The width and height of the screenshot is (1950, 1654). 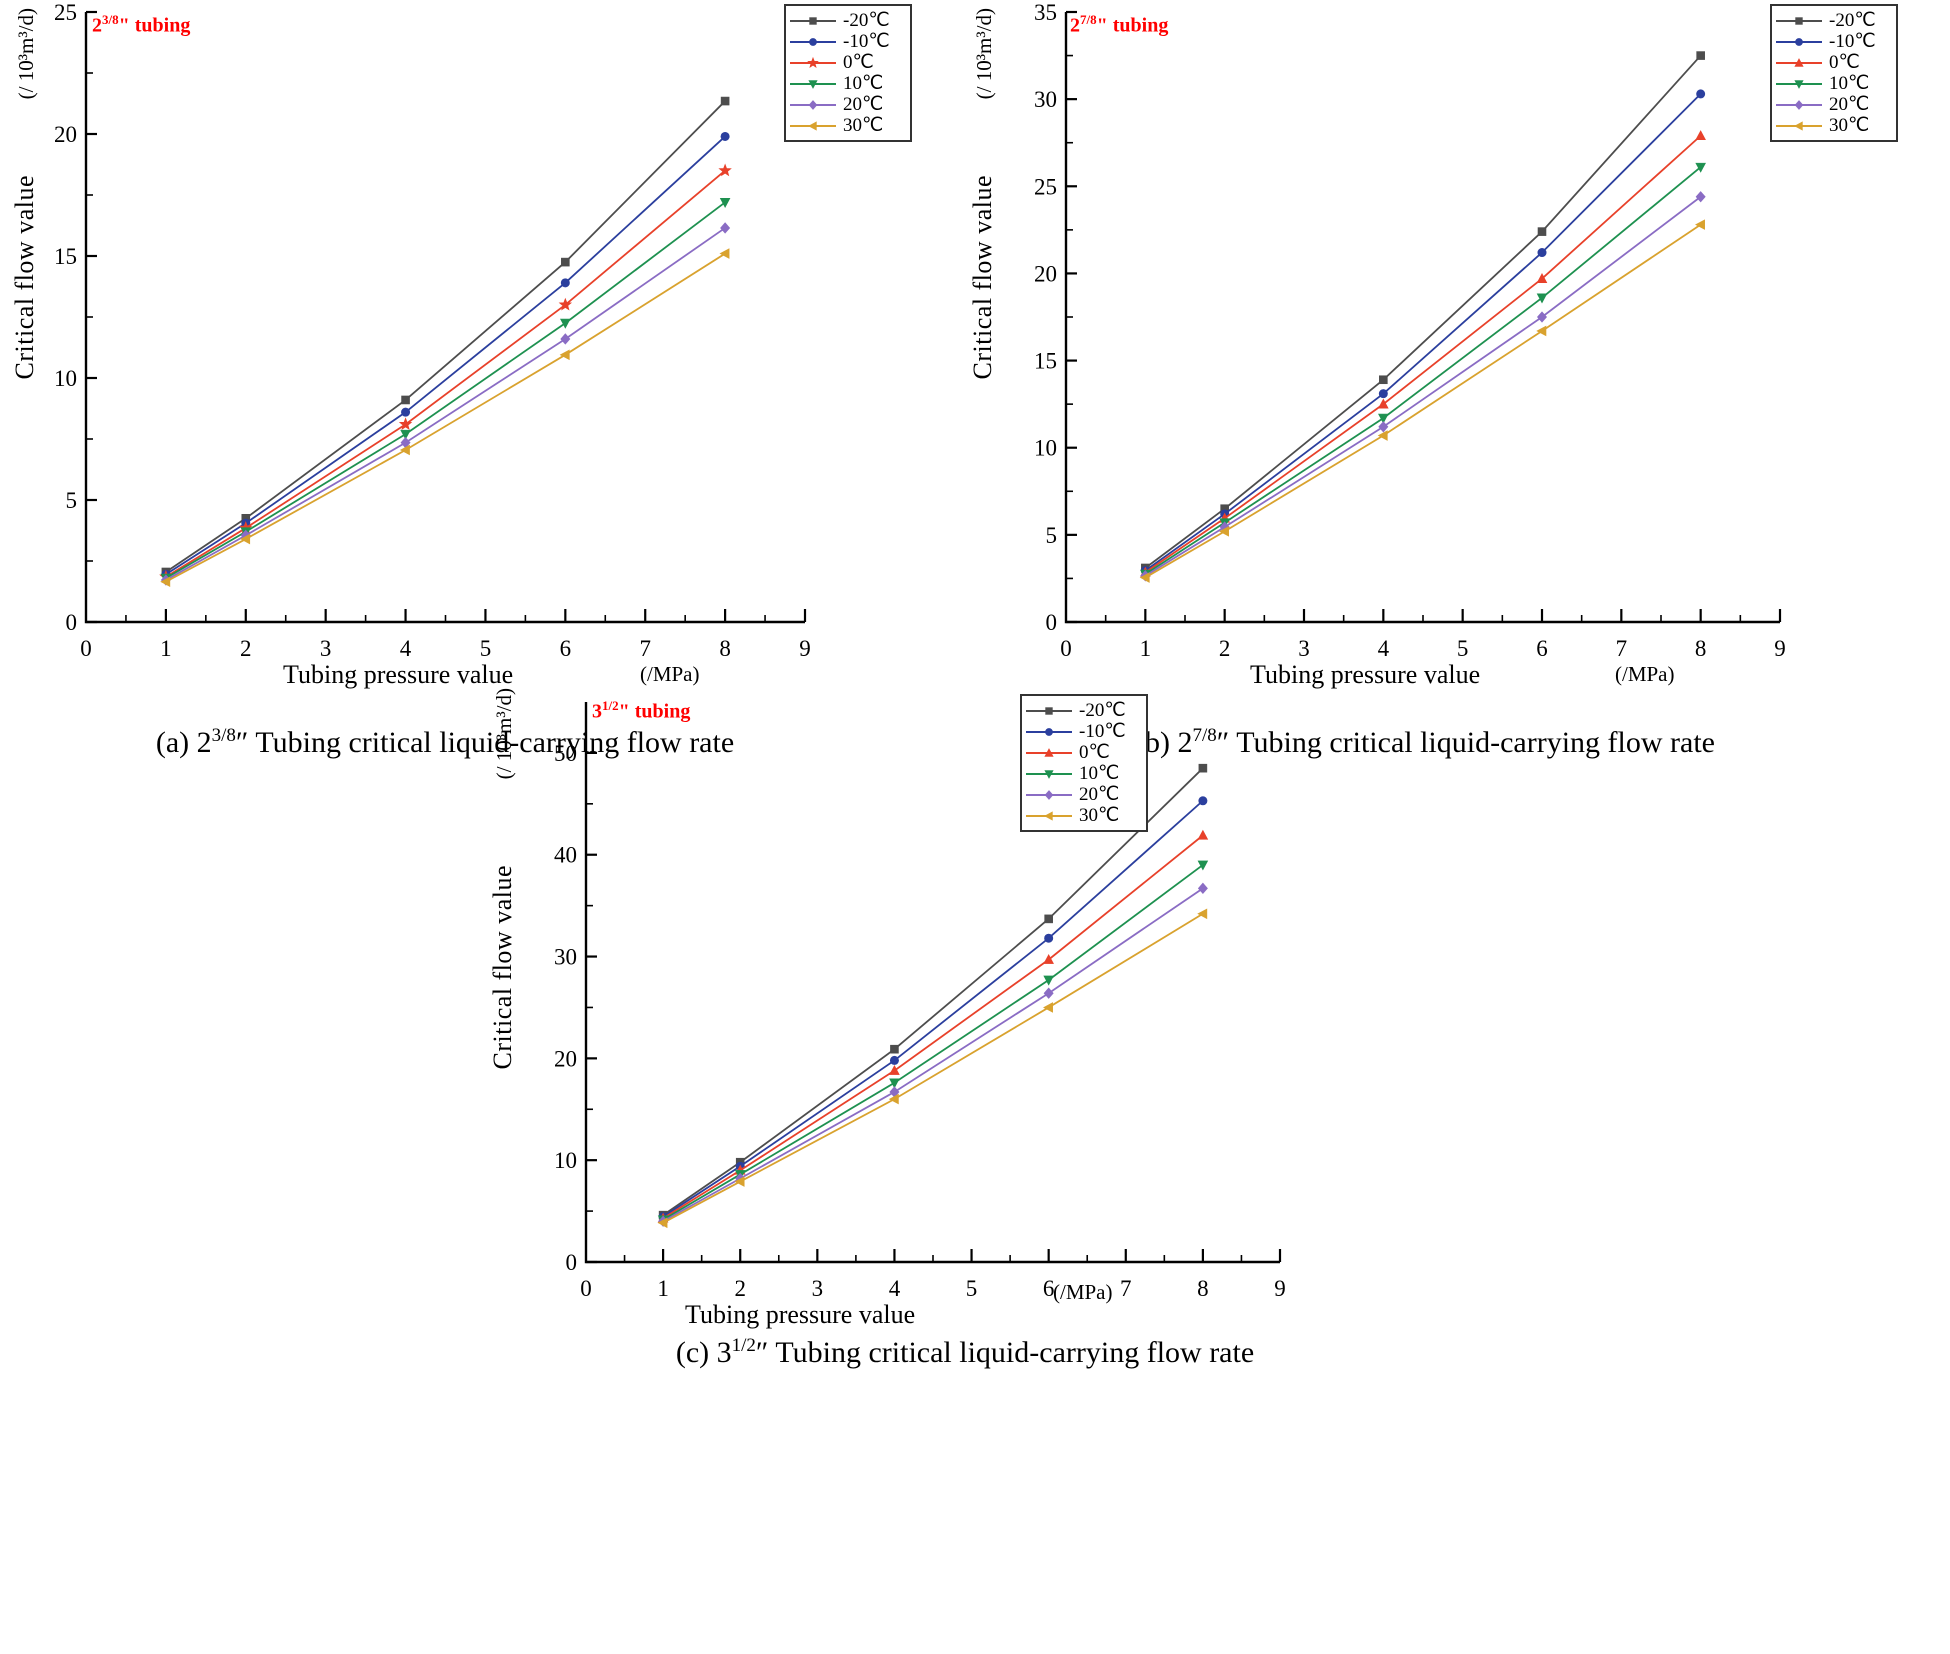 What do you see at coordinates (972, 1288) in the screenshot?
I see `x-tick-label: 5` at bounding box center [972, 1288].